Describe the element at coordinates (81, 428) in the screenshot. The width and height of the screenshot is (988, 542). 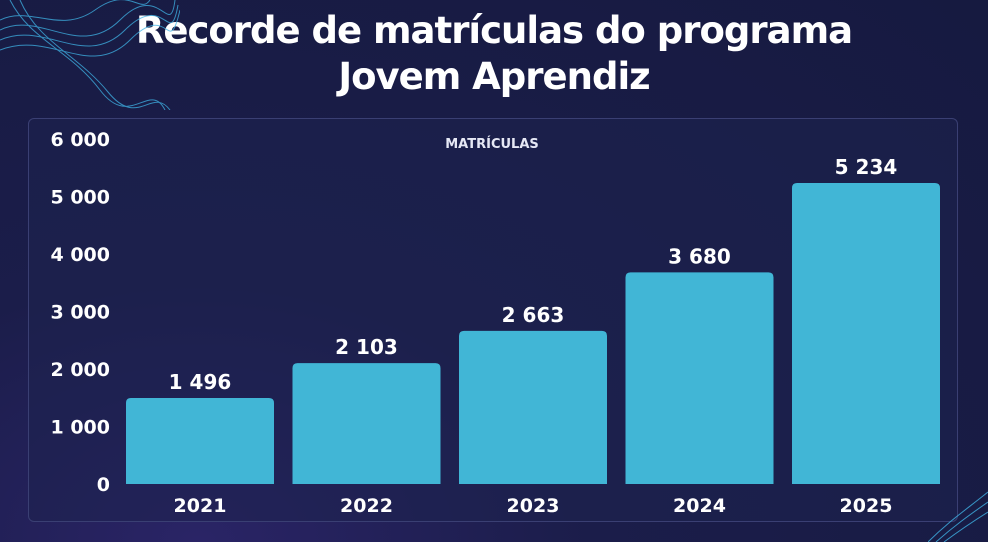
I see `y-tick-label: 1 000` at that location.